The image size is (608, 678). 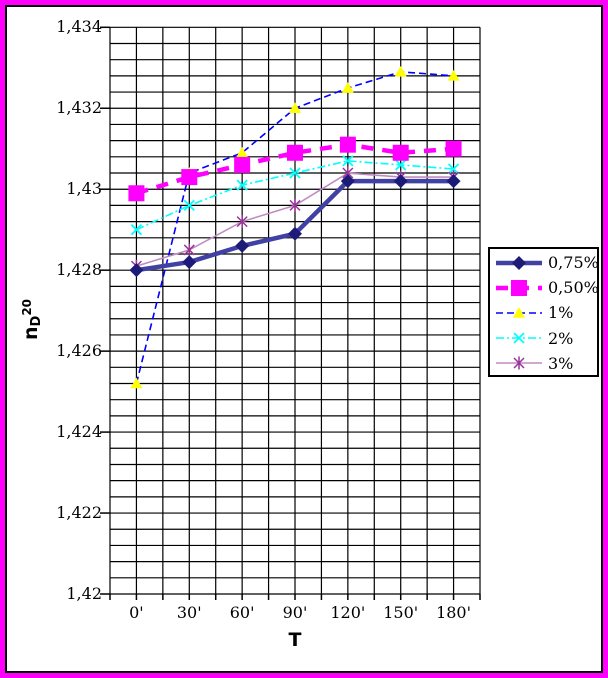 What do you see at coordinates (79, 432) in the screenshot?
I see `y-tick-label: 1,424` at bounding box center [79, 432].